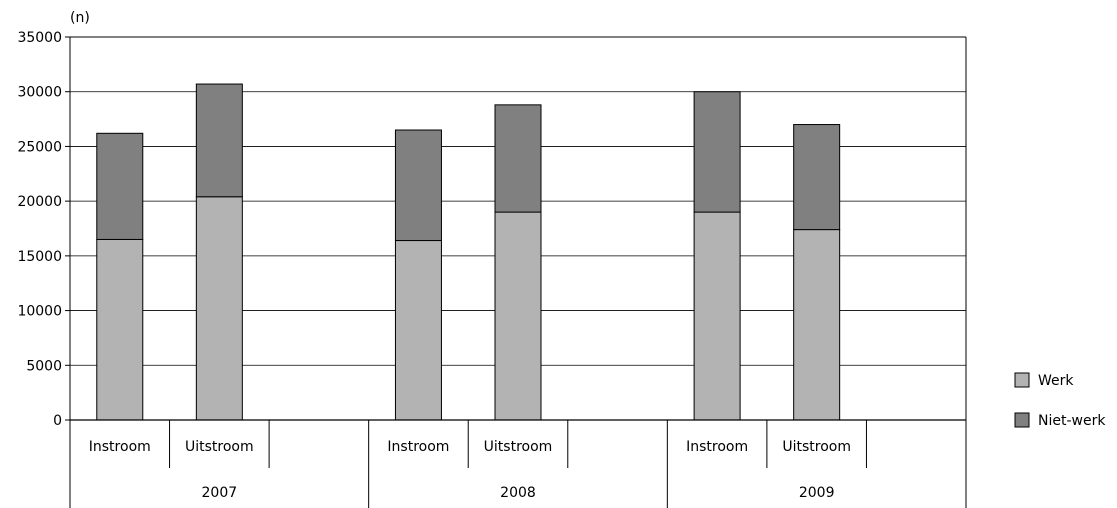  What do you see at coordinates (39, 38) in the screenshot?
I see `y-tick-label: 35000` at bounding box center [39, 38].